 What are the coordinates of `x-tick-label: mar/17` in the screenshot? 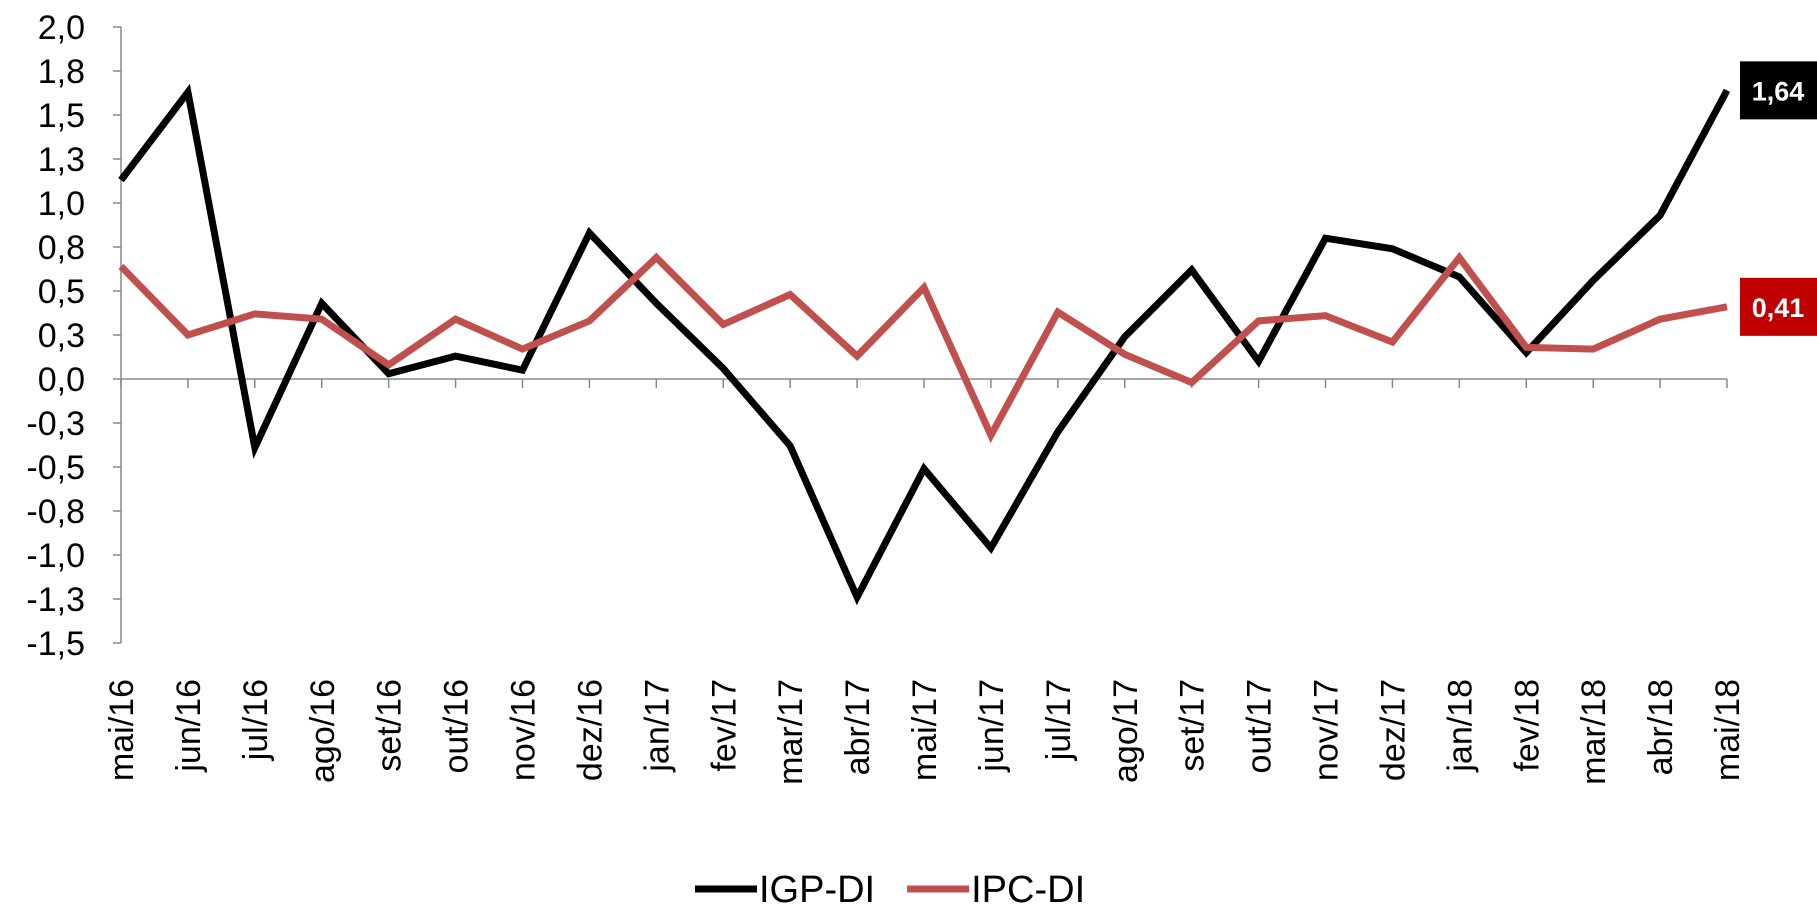 It's located at (791, 732).